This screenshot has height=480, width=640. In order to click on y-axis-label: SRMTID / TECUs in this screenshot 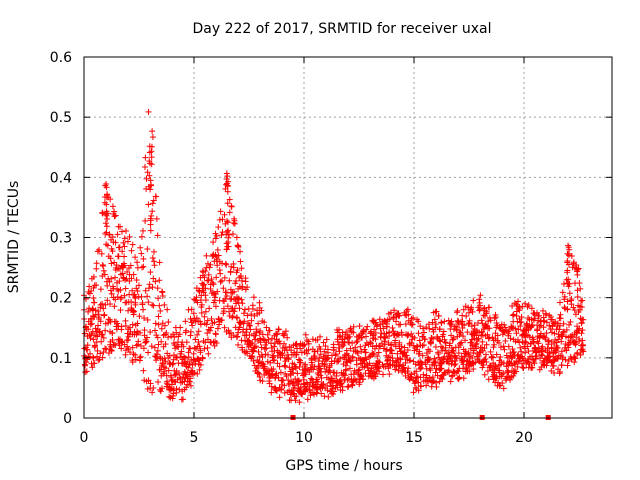, I will do `click(14, 237)`.